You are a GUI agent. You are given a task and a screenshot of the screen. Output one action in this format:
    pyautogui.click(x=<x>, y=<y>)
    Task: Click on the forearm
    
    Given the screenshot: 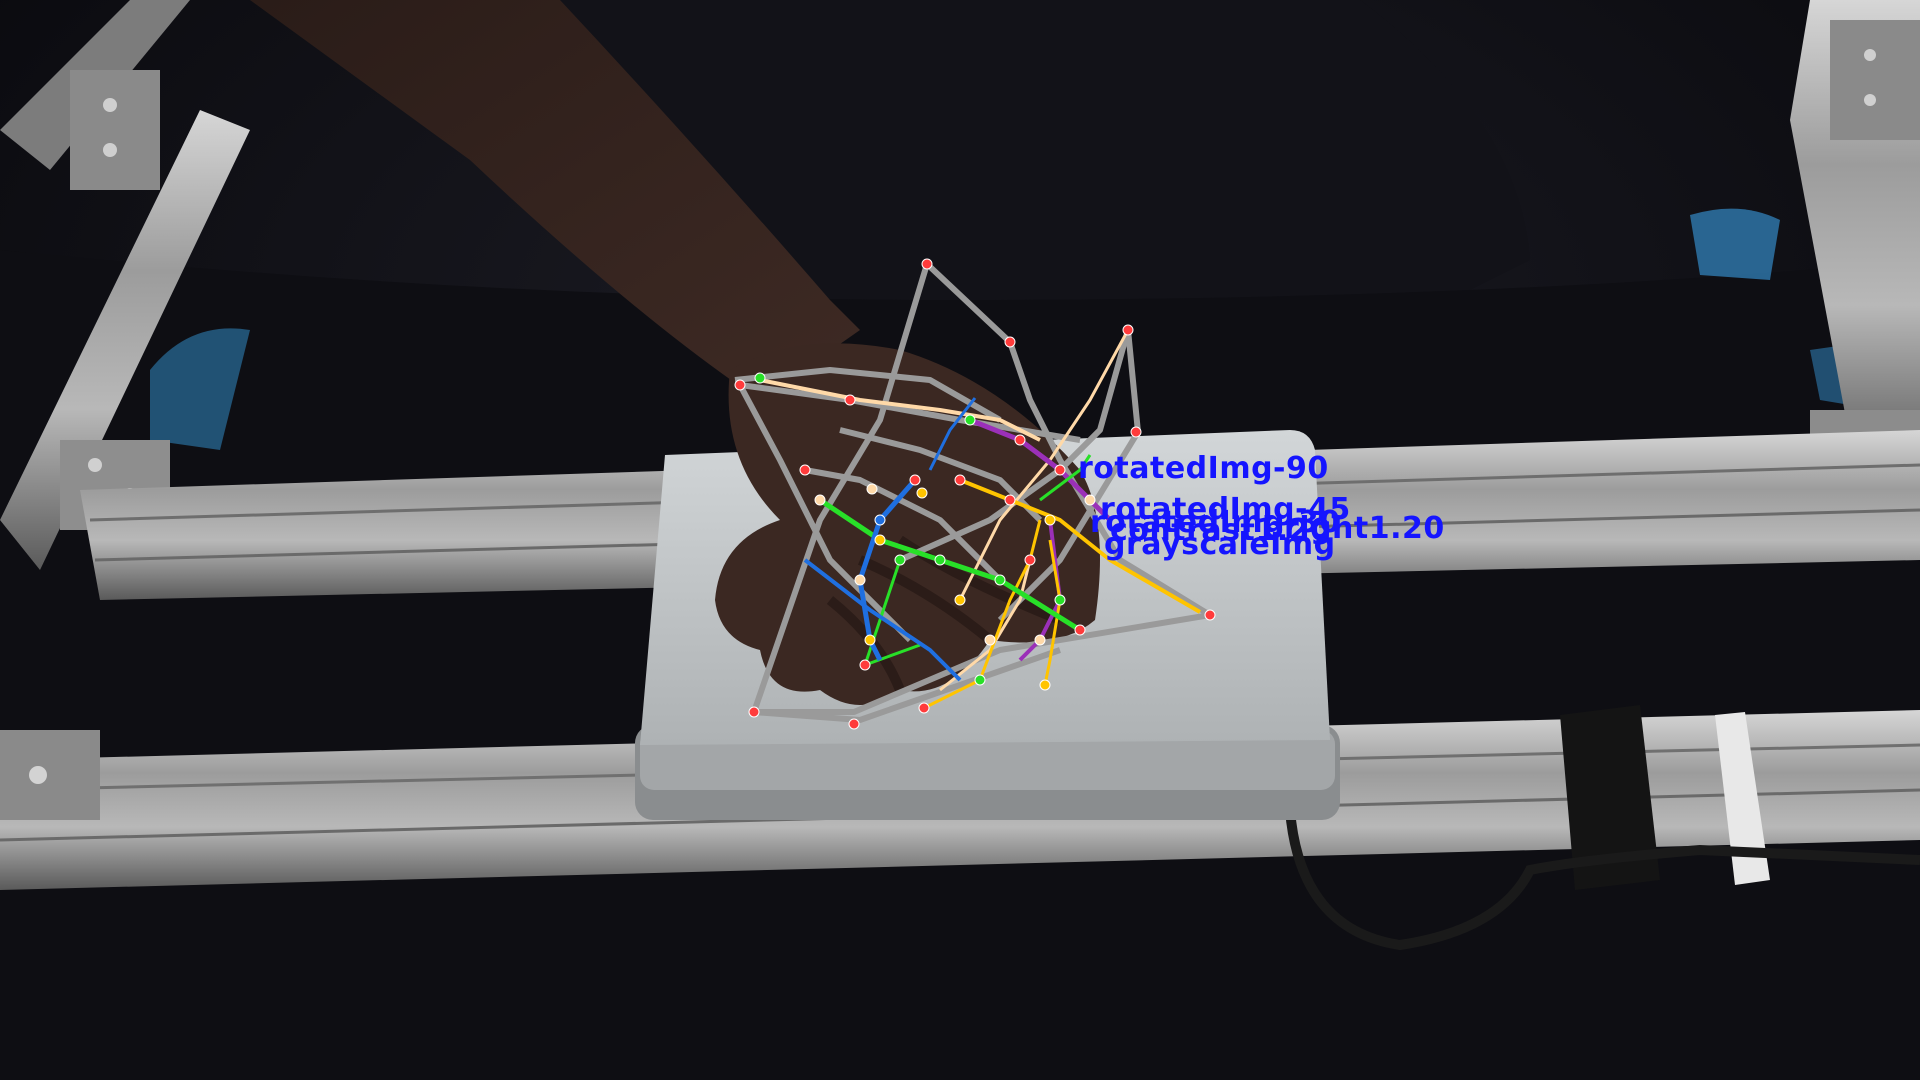 What is the action you would take?
    pyautogui.click(x=555, y=200)
    